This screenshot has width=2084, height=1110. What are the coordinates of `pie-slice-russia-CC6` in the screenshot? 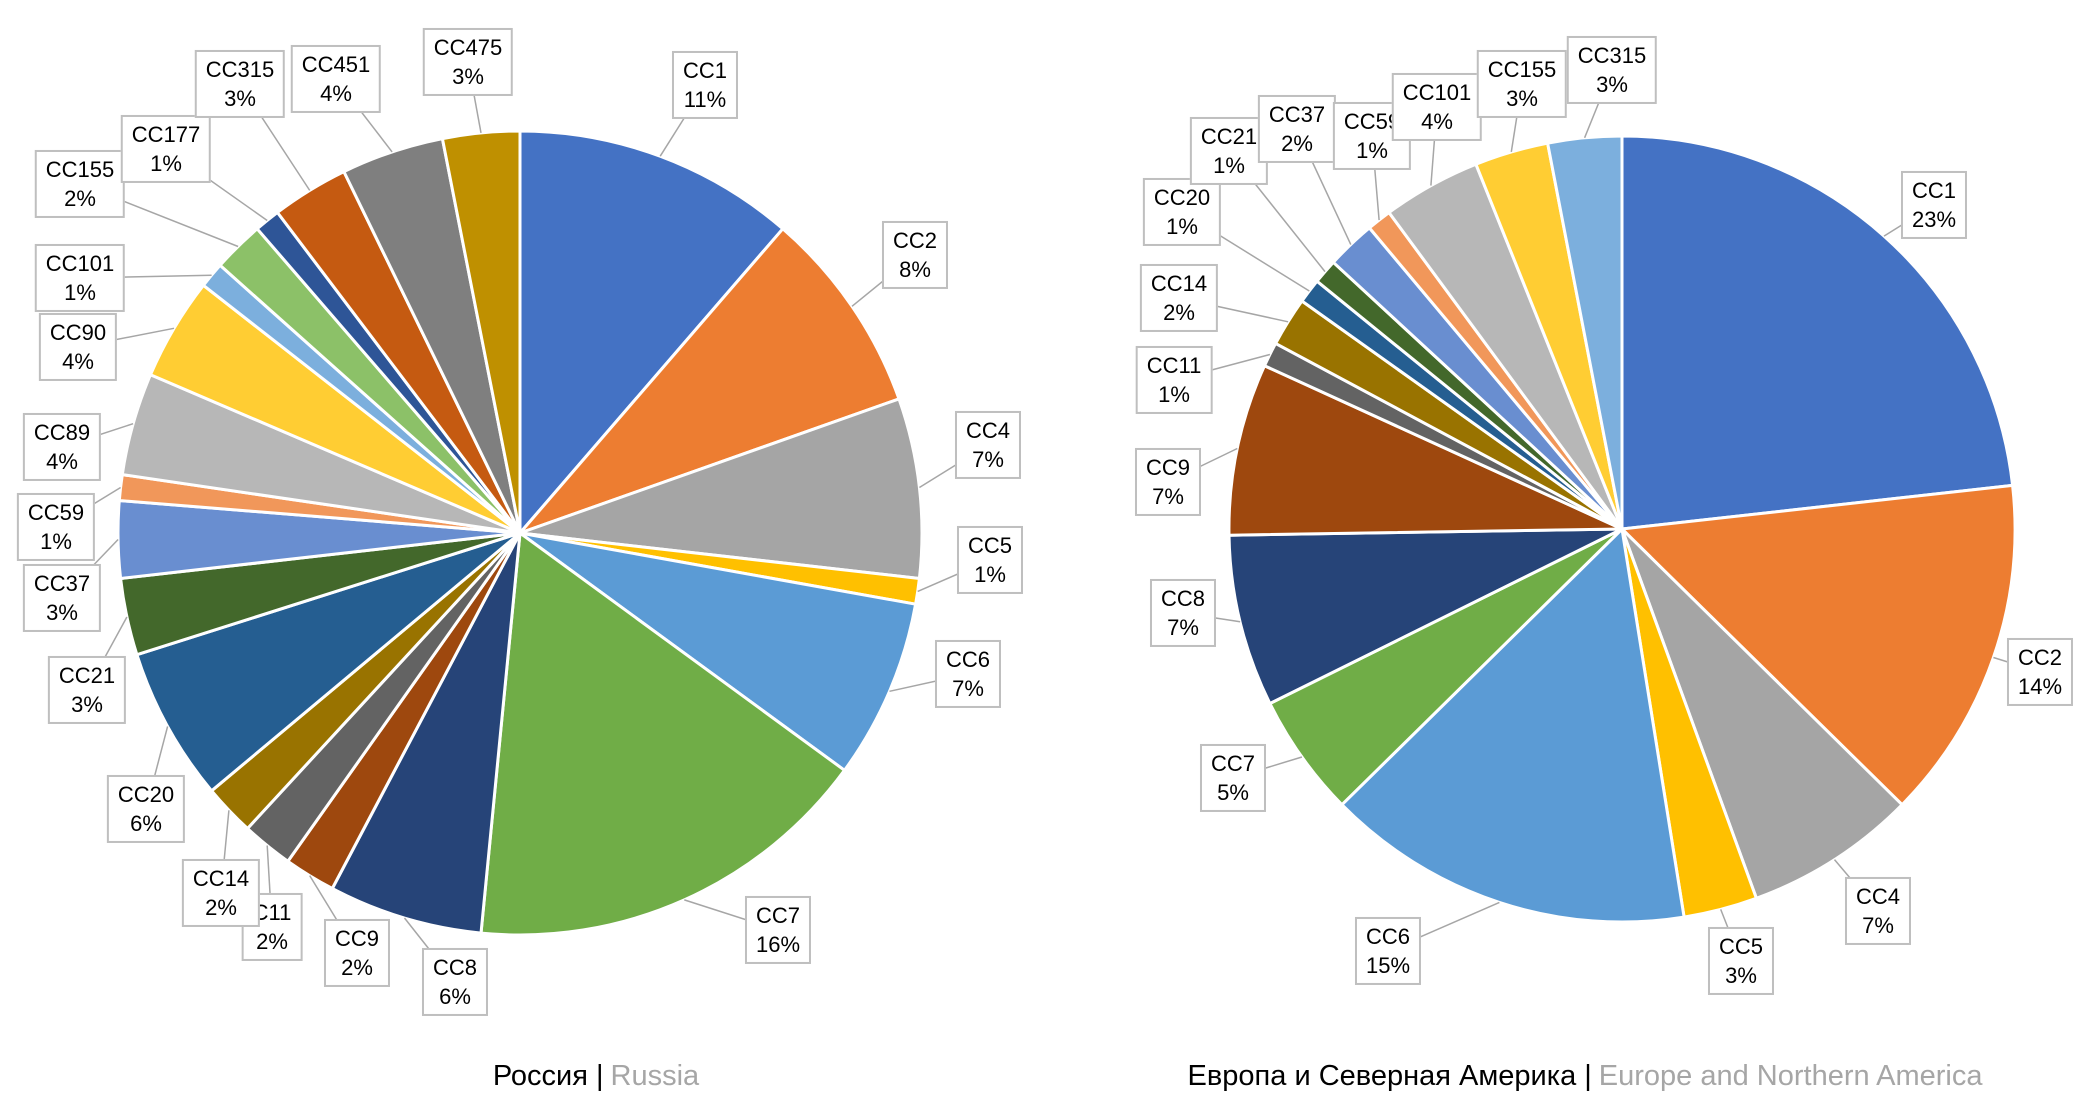 It's located at (718, 651).